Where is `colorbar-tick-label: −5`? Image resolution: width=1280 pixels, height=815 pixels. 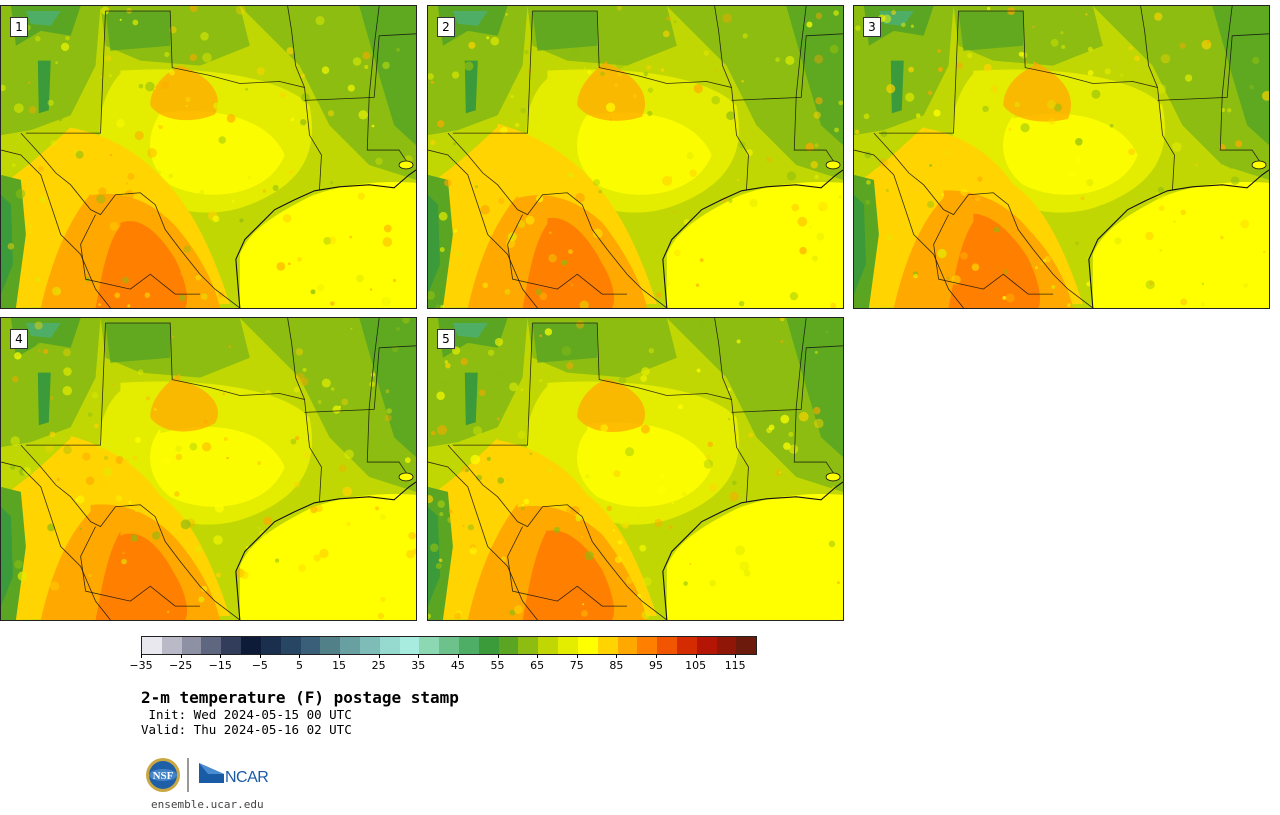 colorbar-tick-label: −5 is located at coordinates (259, 665).